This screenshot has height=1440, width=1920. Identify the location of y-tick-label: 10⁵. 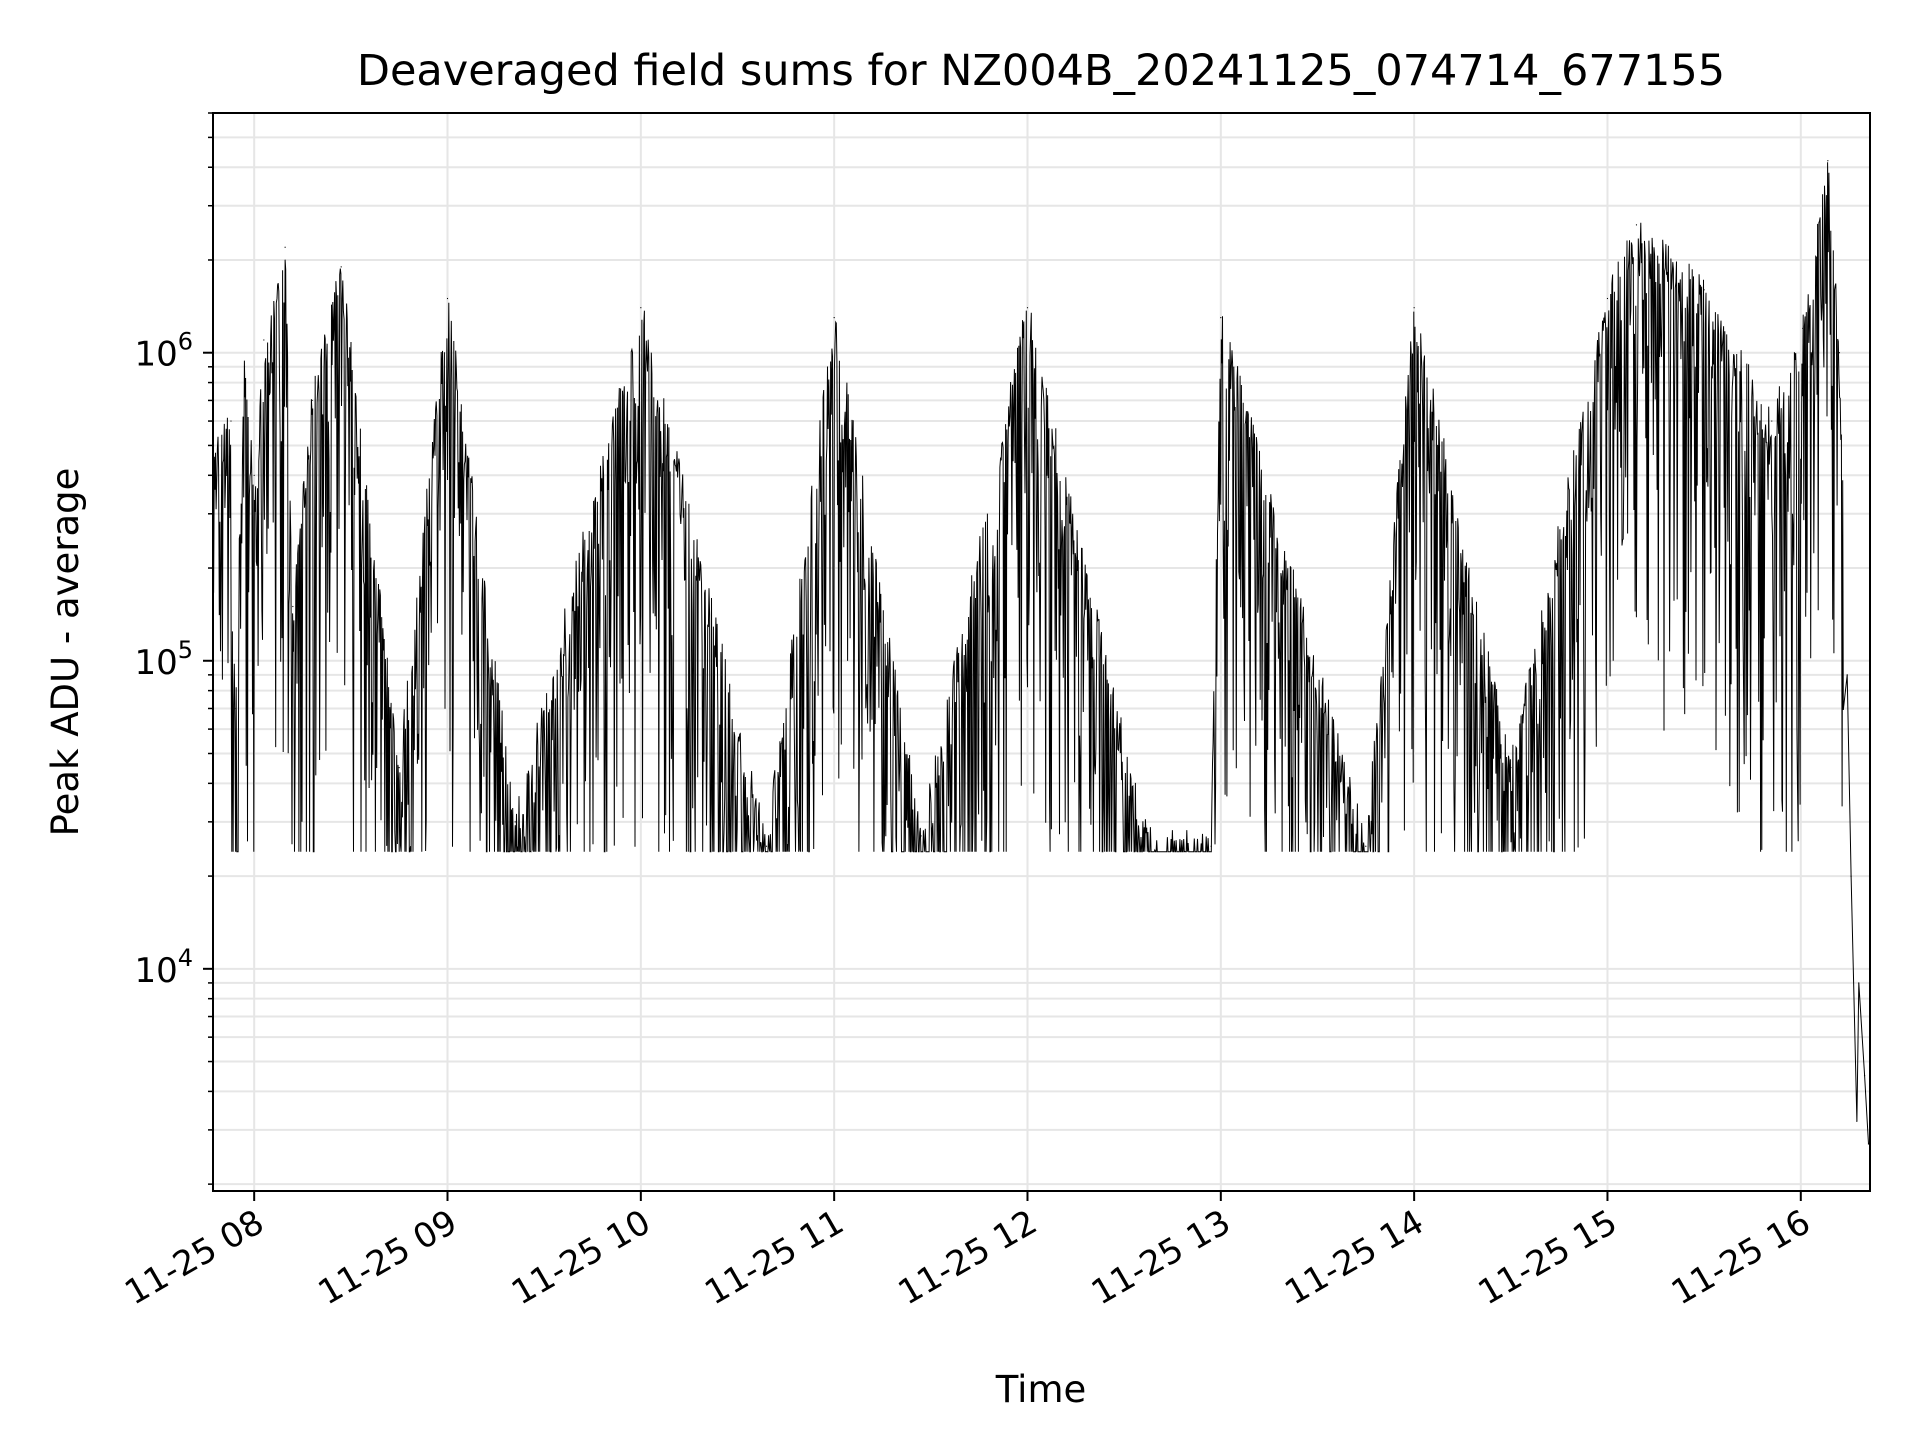
(163, 659).